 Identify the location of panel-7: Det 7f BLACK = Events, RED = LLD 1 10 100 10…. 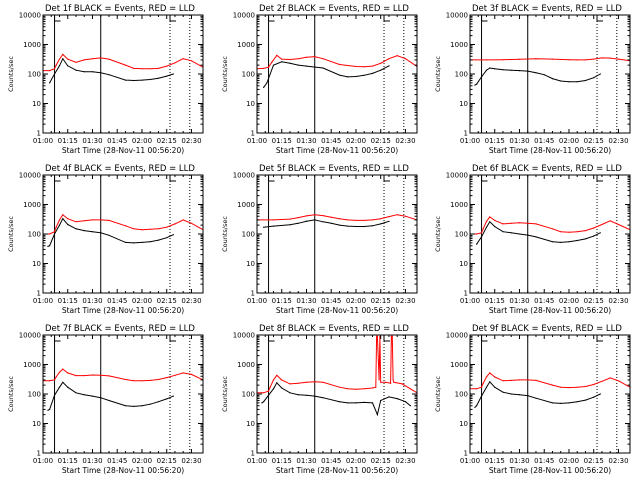
(105, 399).